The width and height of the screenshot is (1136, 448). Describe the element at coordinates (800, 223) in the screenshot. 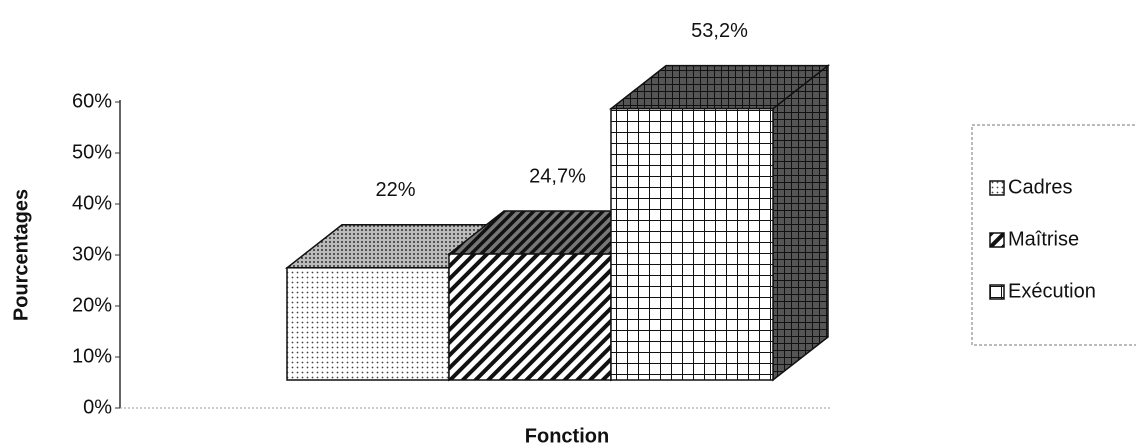

I see `bar-side` at that location.